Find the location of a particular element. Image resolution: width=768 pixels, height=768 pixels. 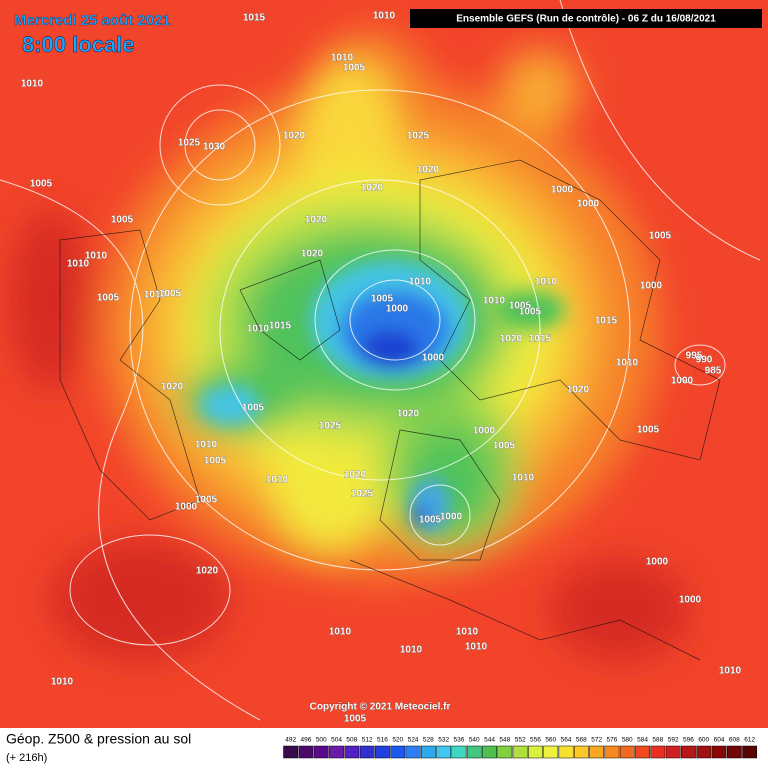

scale-label: 496 is located at coordinates (306, 740).